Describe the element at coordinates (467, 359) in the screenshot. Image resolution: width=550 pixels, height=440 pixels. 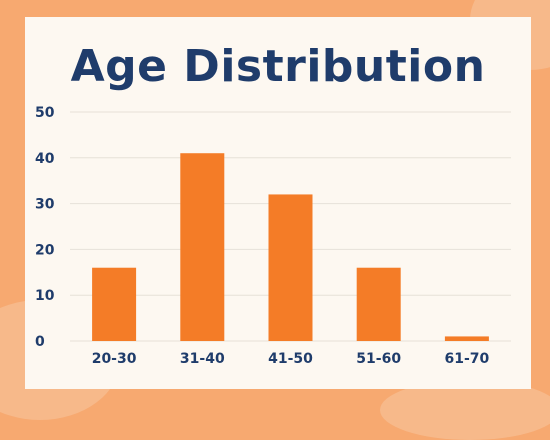
I see `x-tick-label: 61-70` at that location.